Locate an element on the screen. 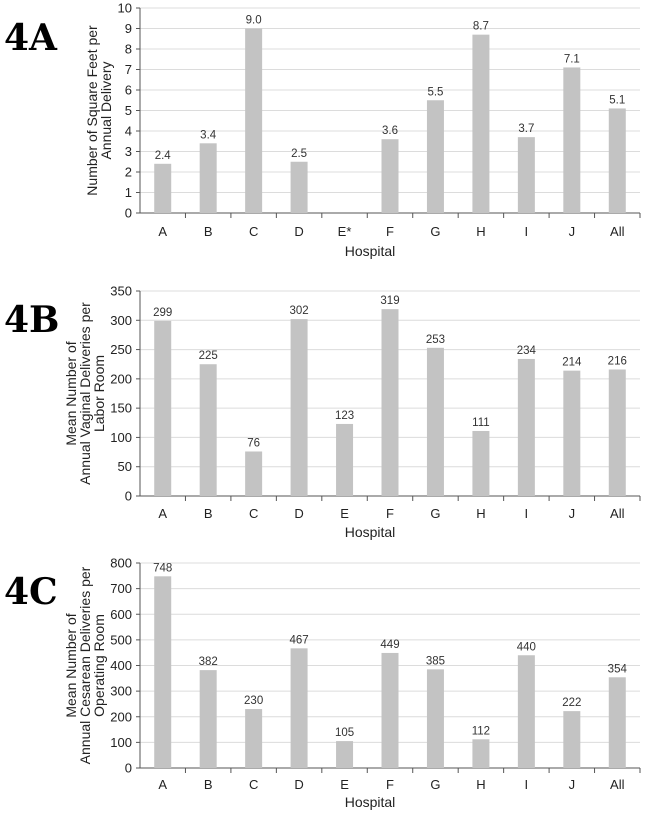  data-label: 8.7 is located at coordinates (481, 27).